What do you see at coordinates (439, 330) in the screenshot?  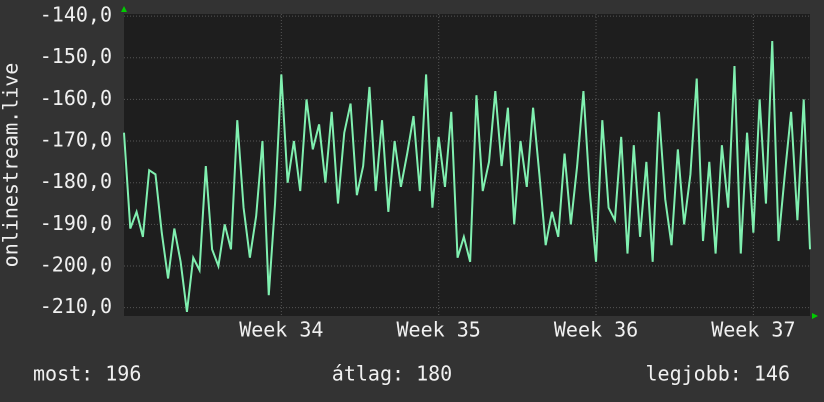 I see `x-tick-label: Week 35` at bounding box center [439, 330].